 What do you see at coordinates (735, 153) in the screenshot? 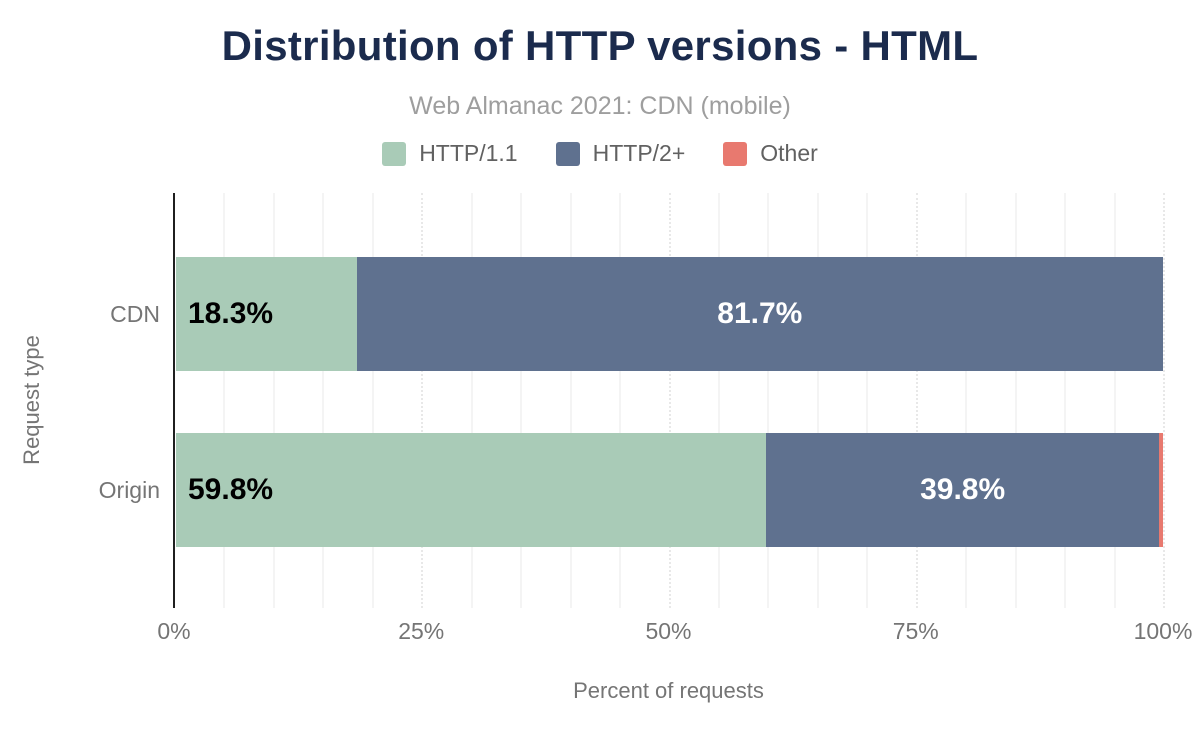
I see `legend-swatch-other` at bounding box center [735, 153].